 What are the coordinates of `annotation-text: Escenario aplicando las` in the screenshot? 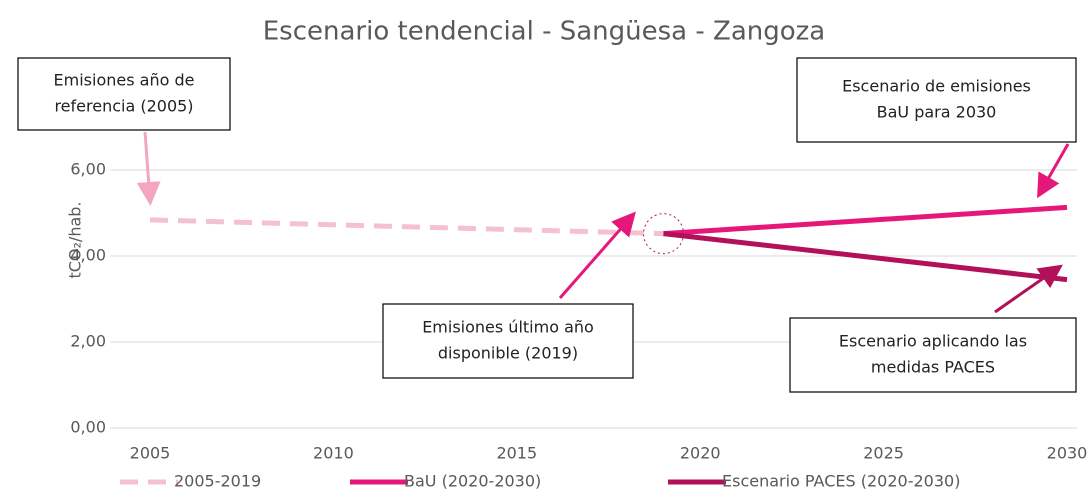 It's located at (933, 341).